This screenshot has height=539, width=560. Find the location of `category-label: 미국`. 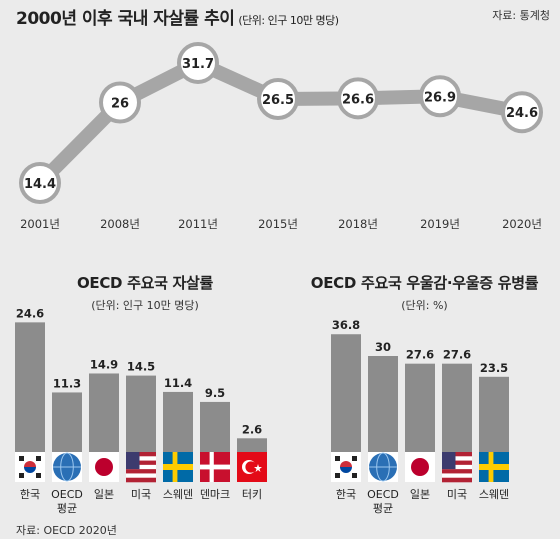

category-label: 미국 is located at coordinates (141, 494).